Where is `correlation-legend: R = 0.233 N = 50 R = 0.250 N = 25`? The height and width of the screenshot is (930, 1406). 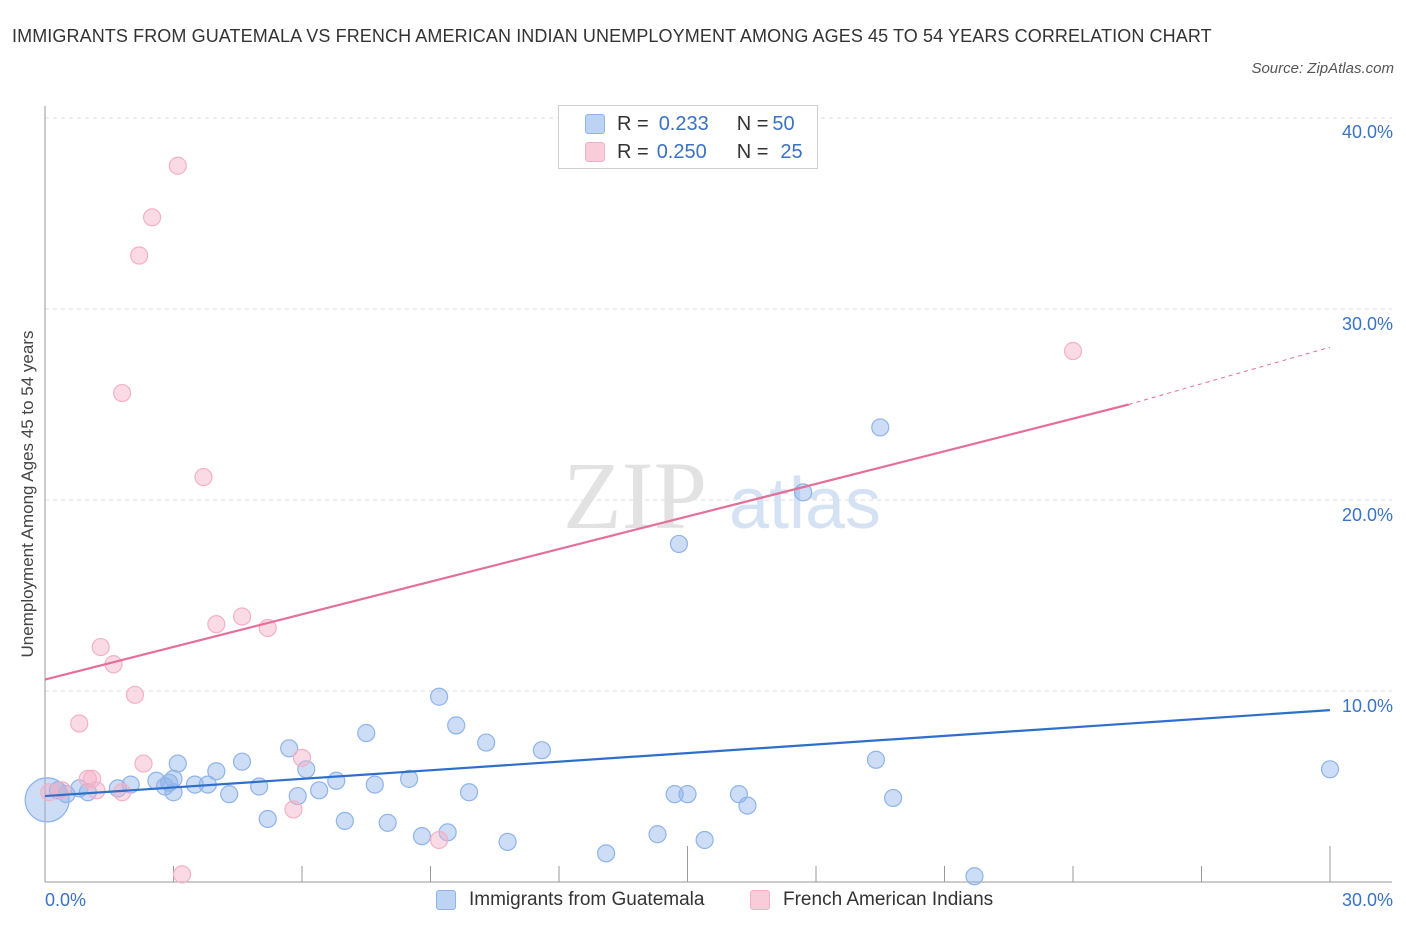
correlation-legend: R = 0.233 N = 50 R = 0.250 N = 25 is located at coordinates (688, 137).